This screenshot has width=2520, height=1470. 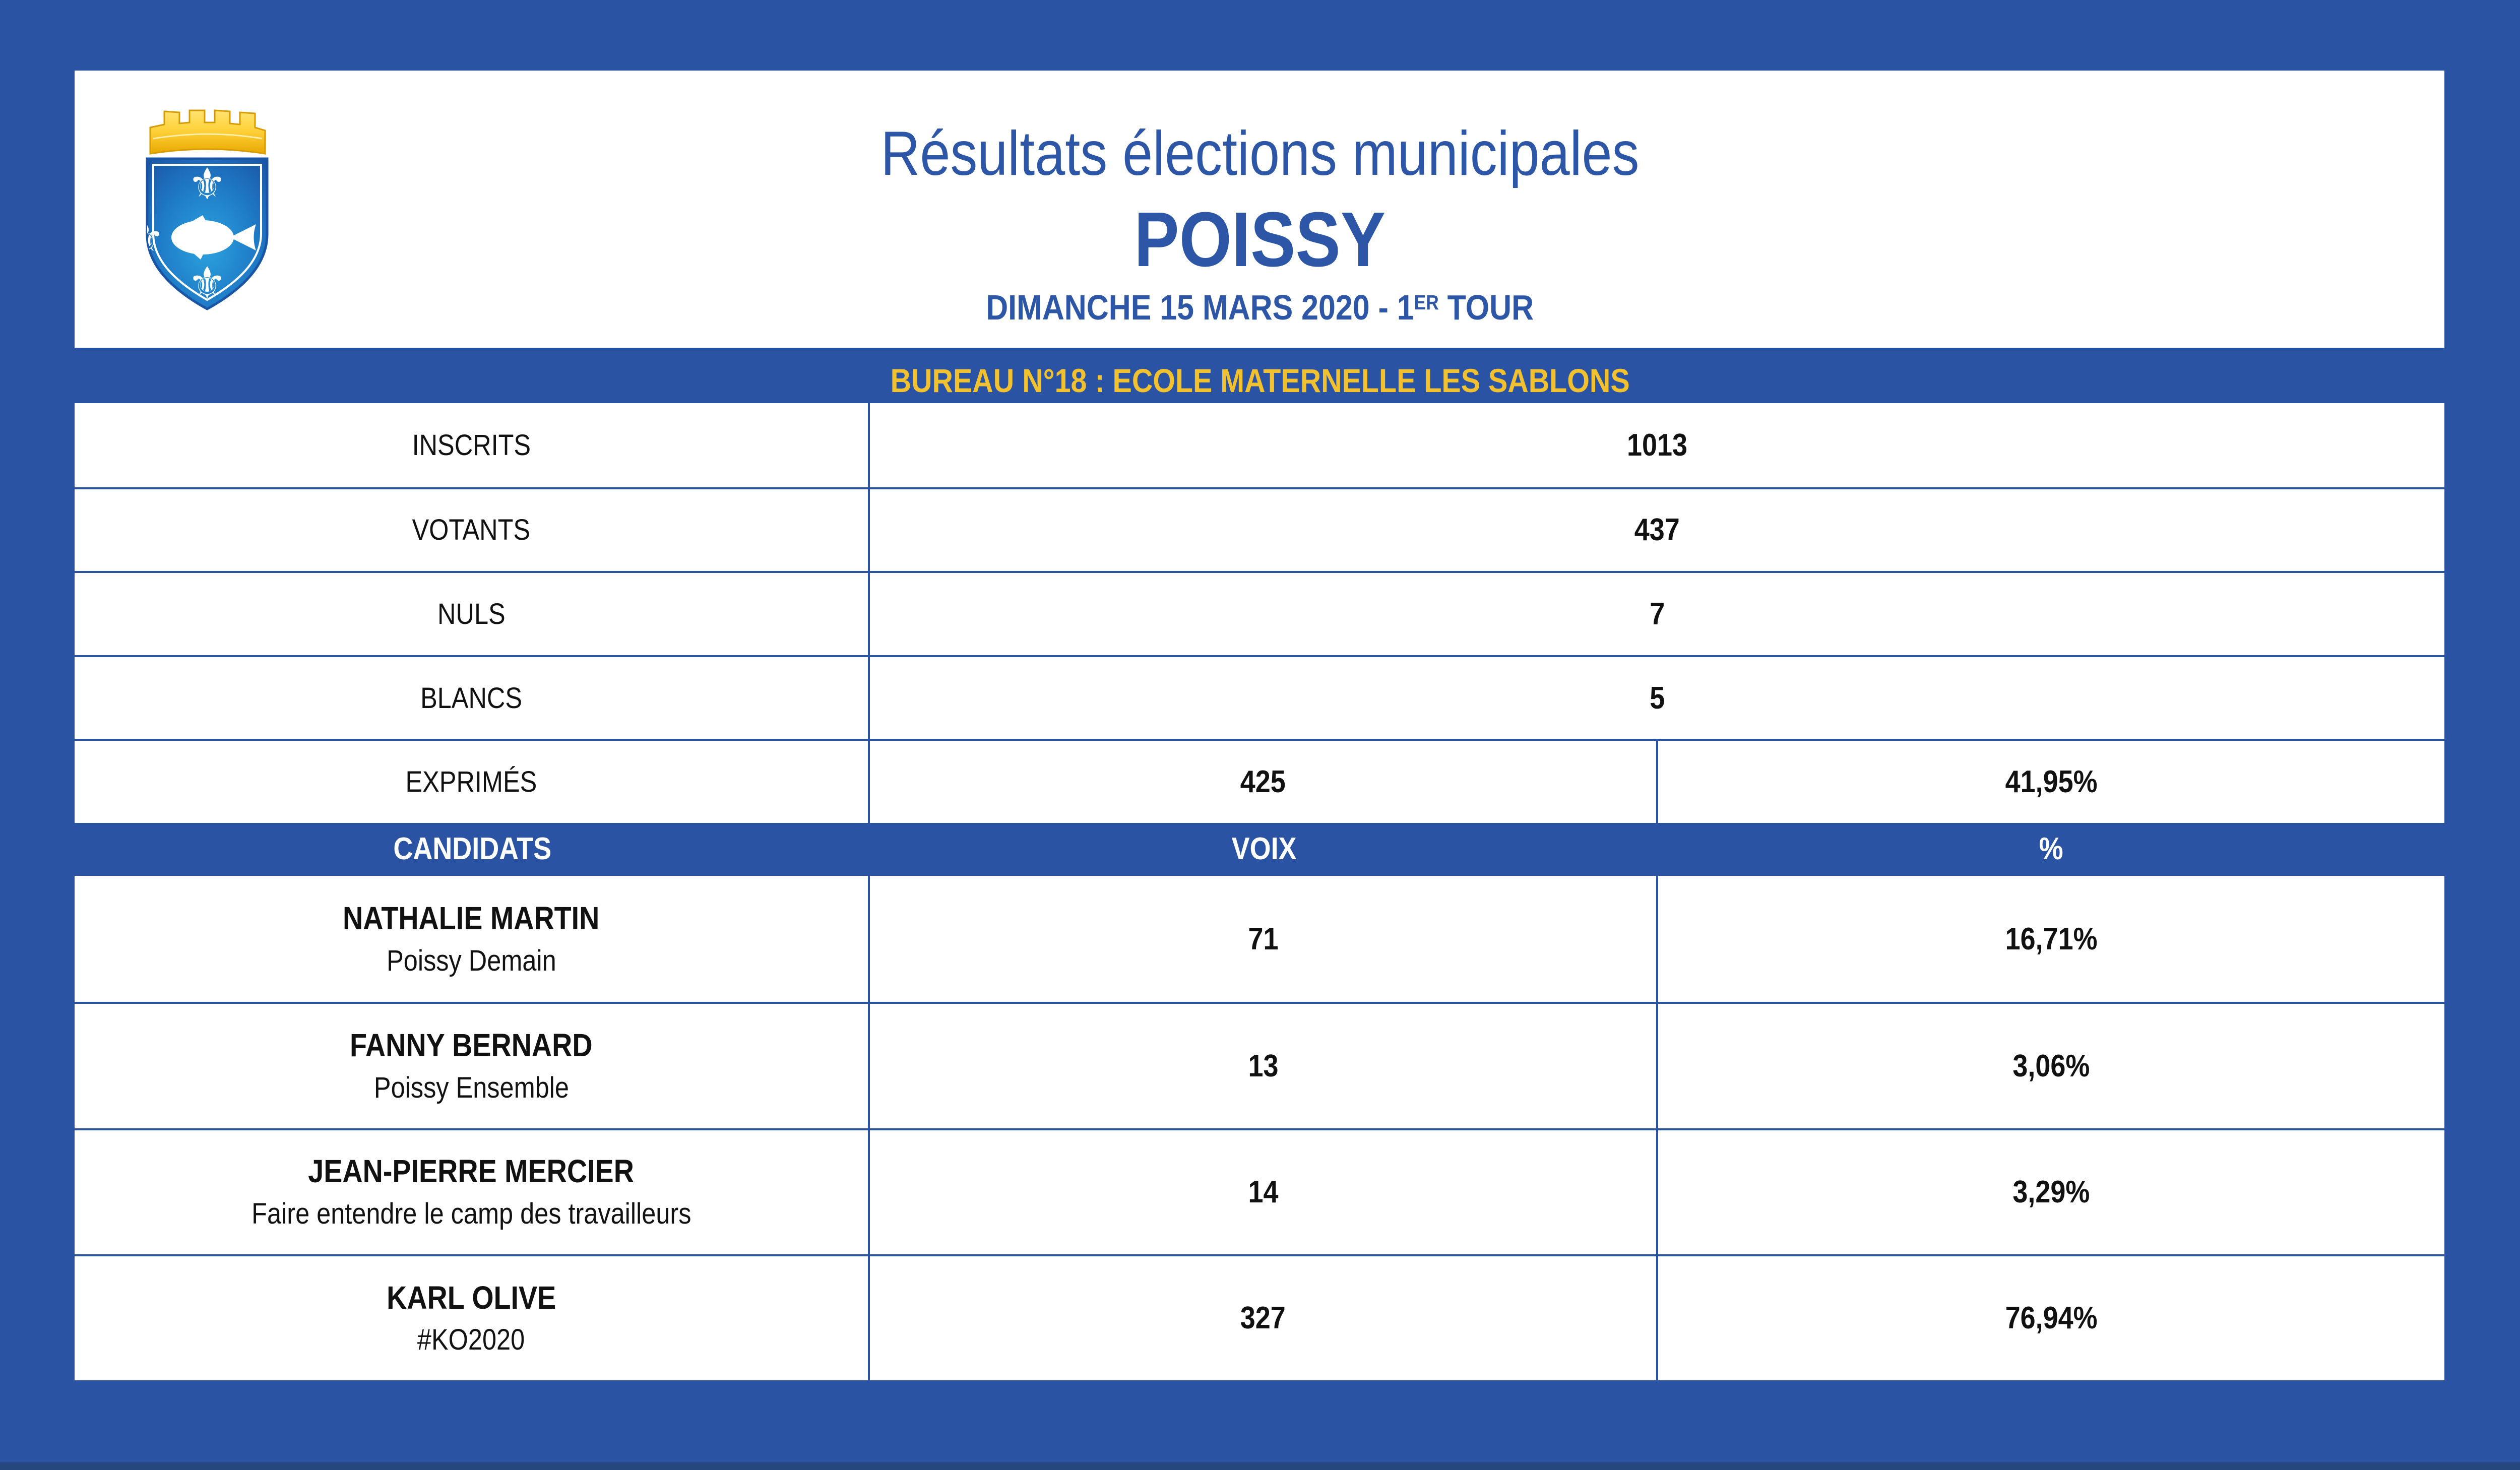 What do you see at coordinates (1260, 239) in the screenshot?
I see `city-title: POISSY` at bounding box center [1260, 239].